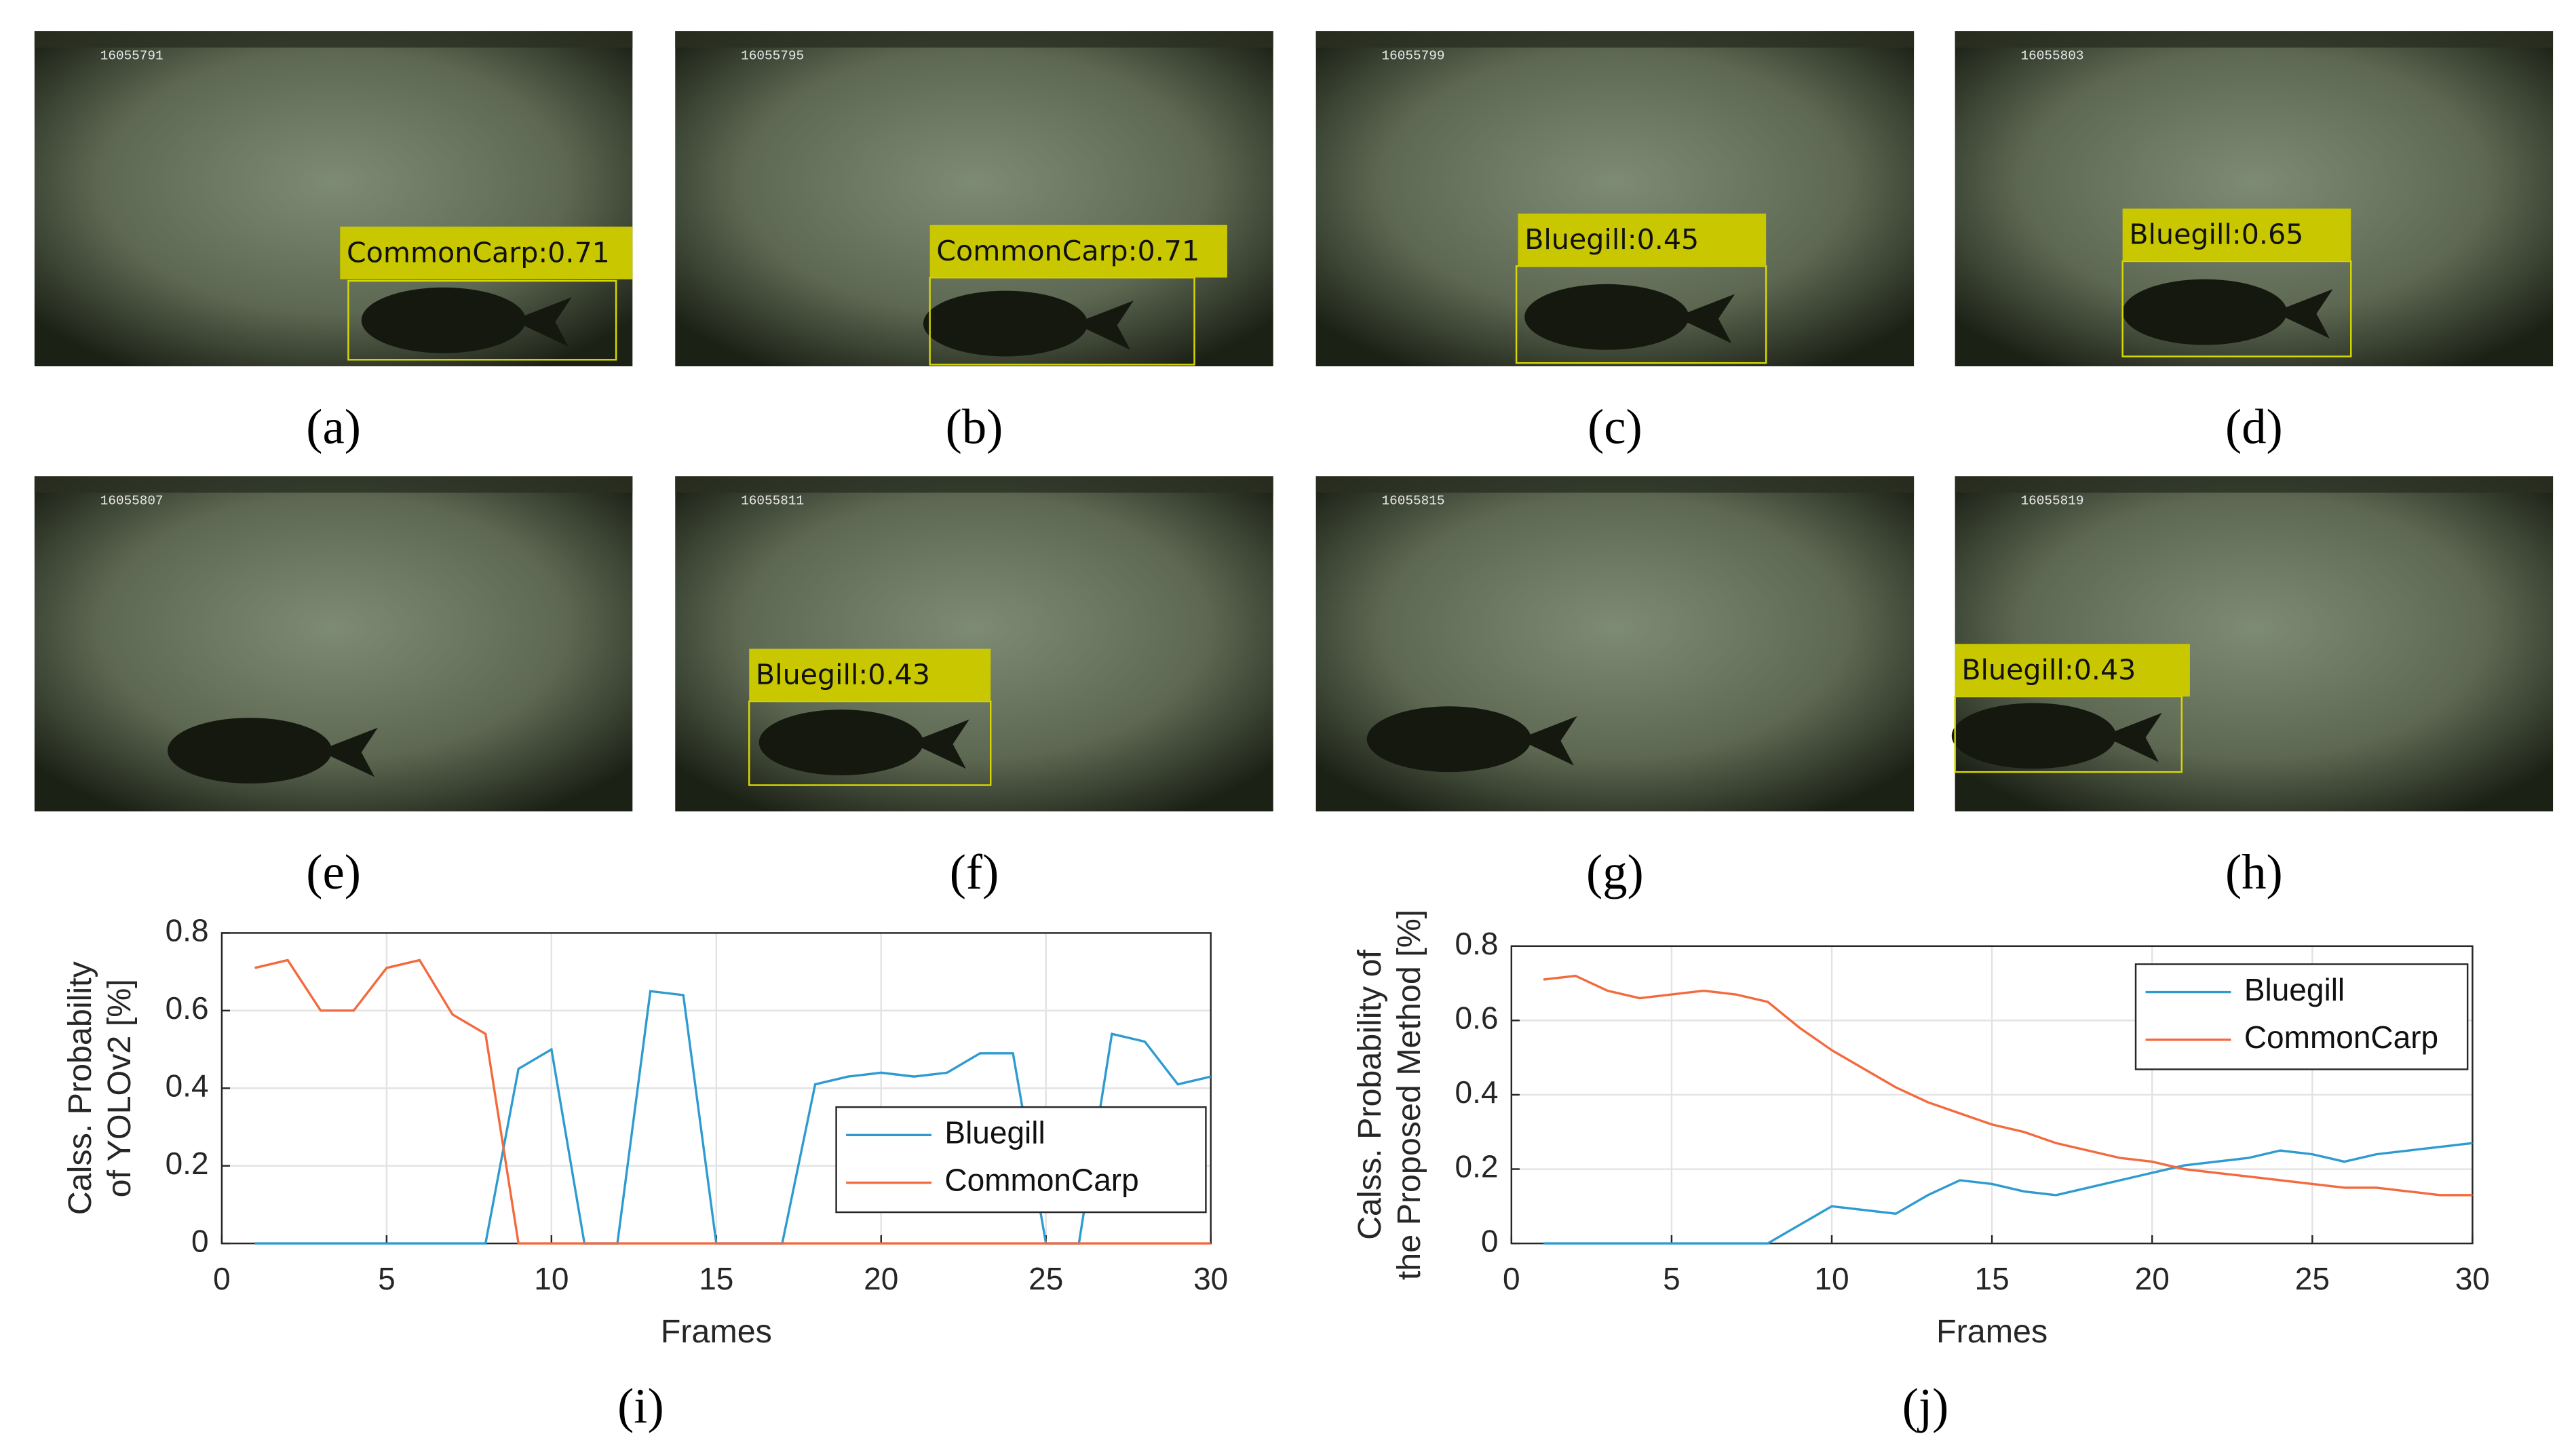 This screenshot has width=2576, height=1455. Describe the element at coordinates (1615, 199) in the screenshot. I see `photo-panel: 16055799 Bluegill:0.45` at that location.